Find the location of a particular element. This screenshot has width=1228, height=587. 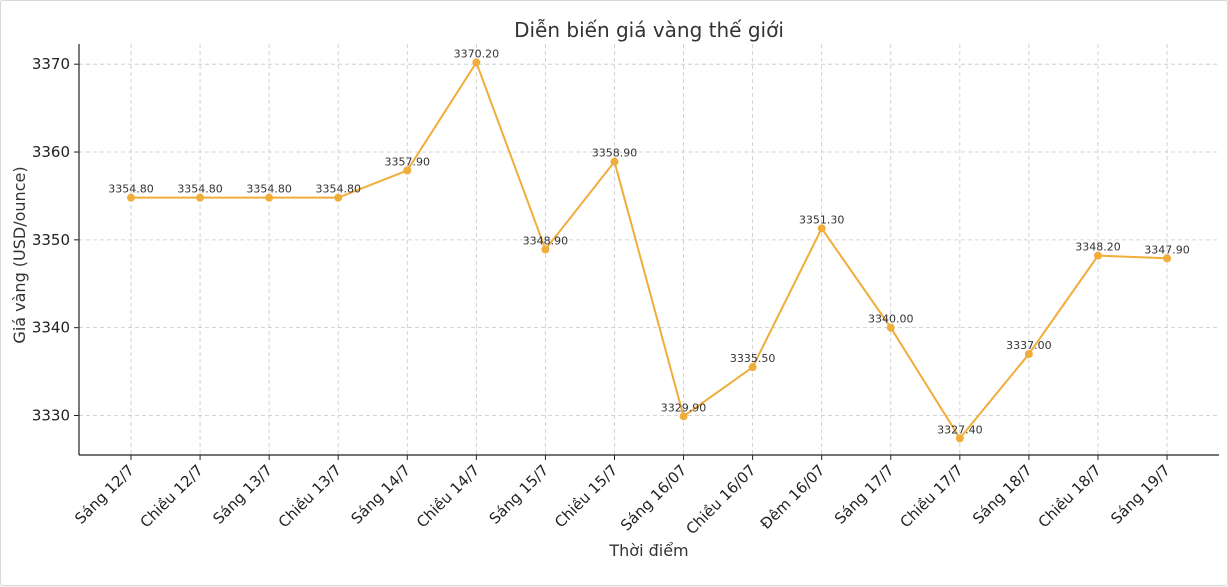

data-label: 3340.00 is located at coordinates (891, 319).